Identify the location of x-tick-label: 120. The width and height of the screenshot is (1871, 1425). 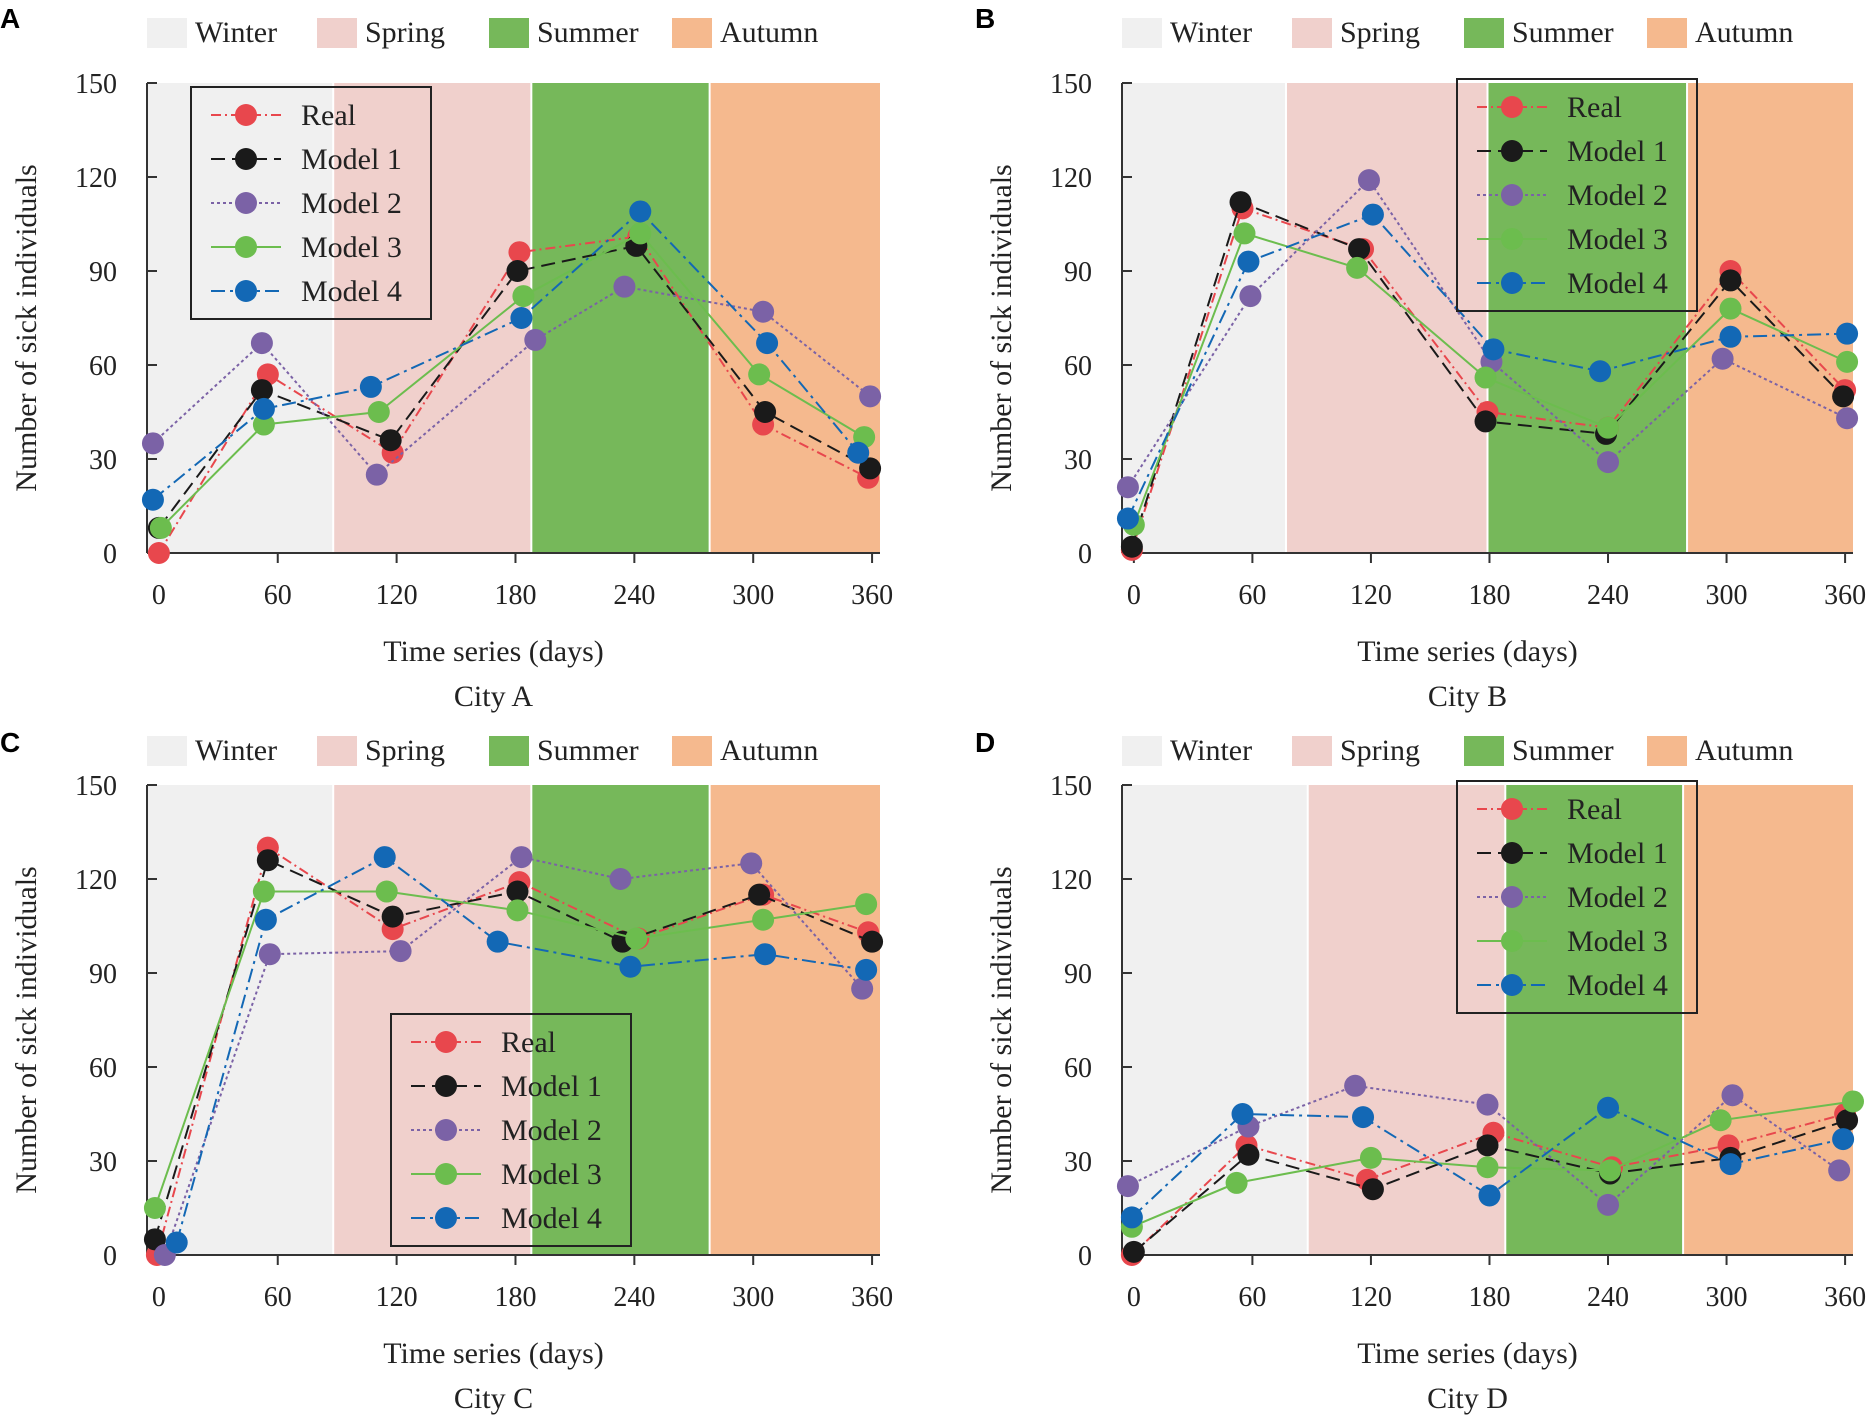
(1371, 1297).